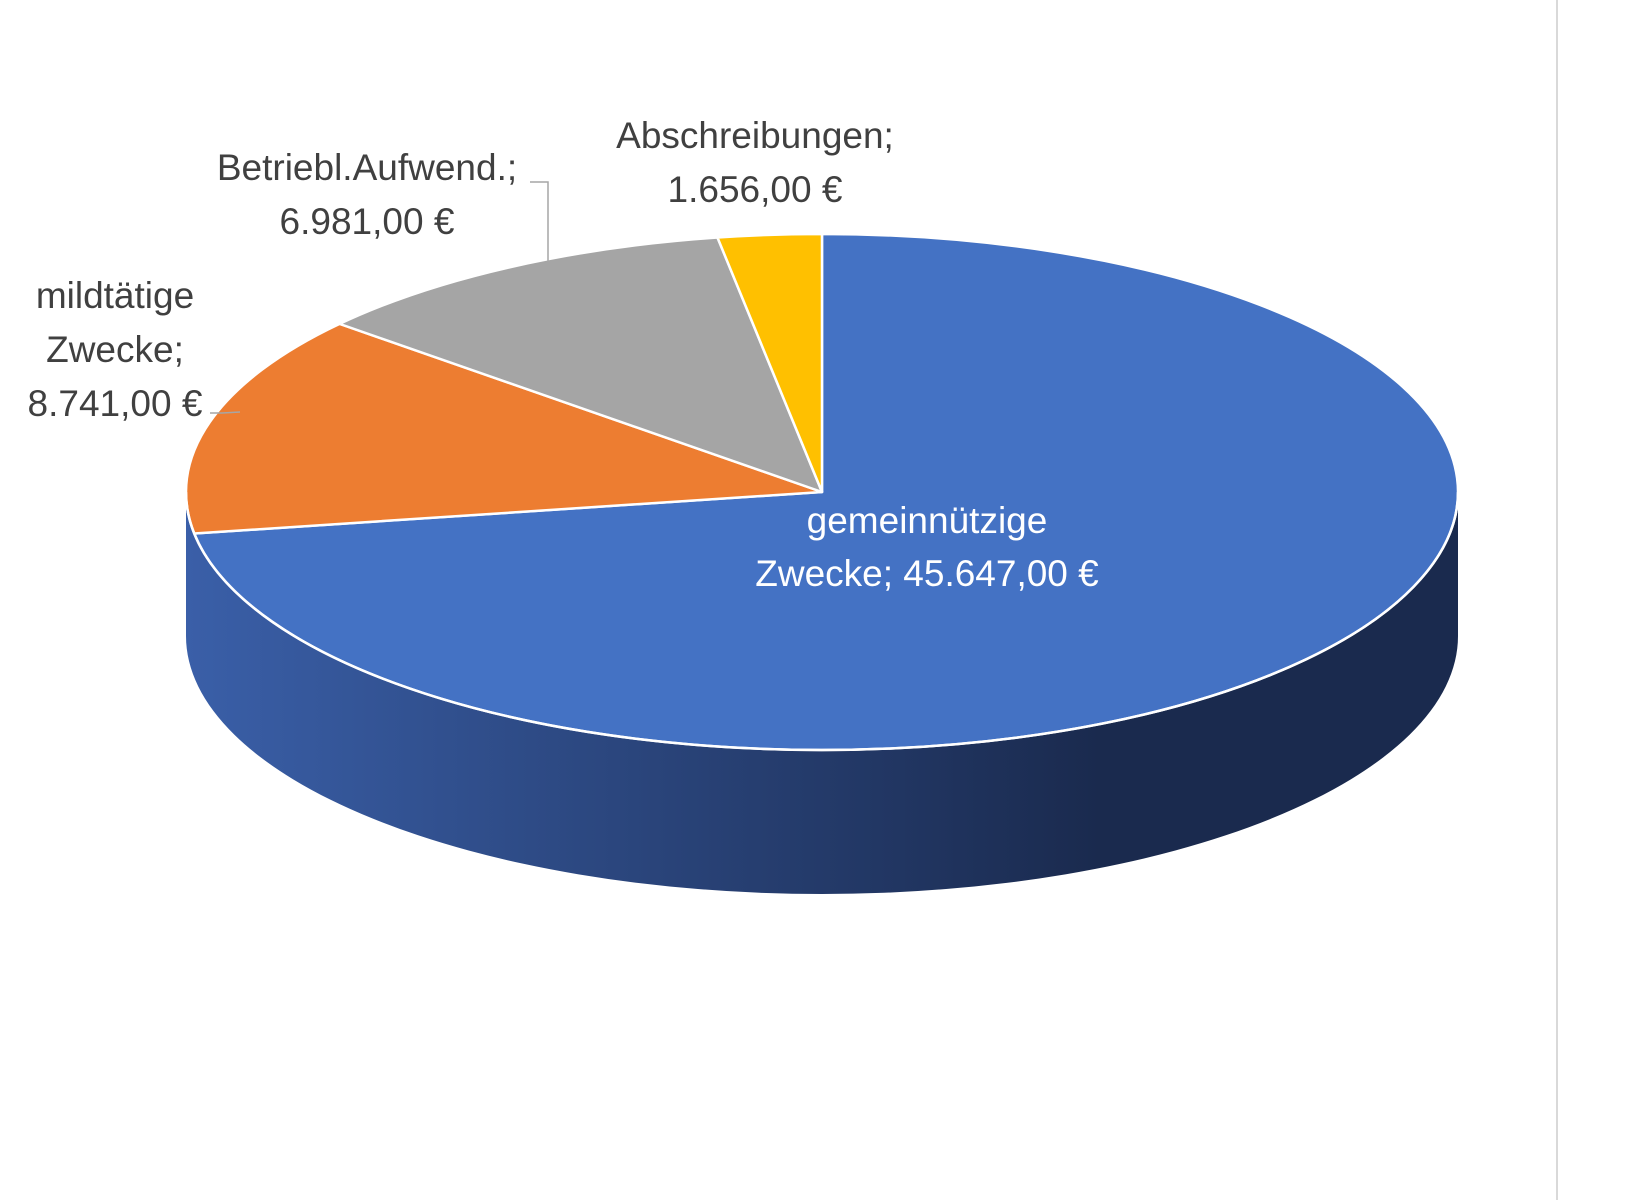 Image resolution: width=1638 pixels, height=1200 pixels. I want to click on data-label-2-line-1: mildtätige, so click(115, 295).